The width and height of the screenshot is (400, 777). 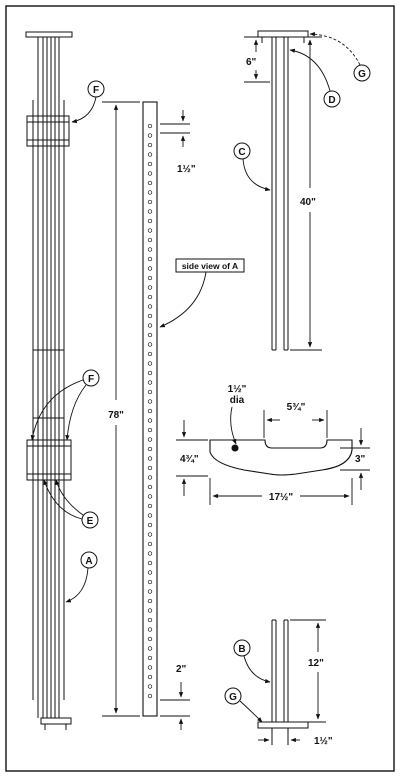 What do you see at coordinates (283, 725) in the screenshot?
I see `foot-plate` at bounding box center [283, 725].